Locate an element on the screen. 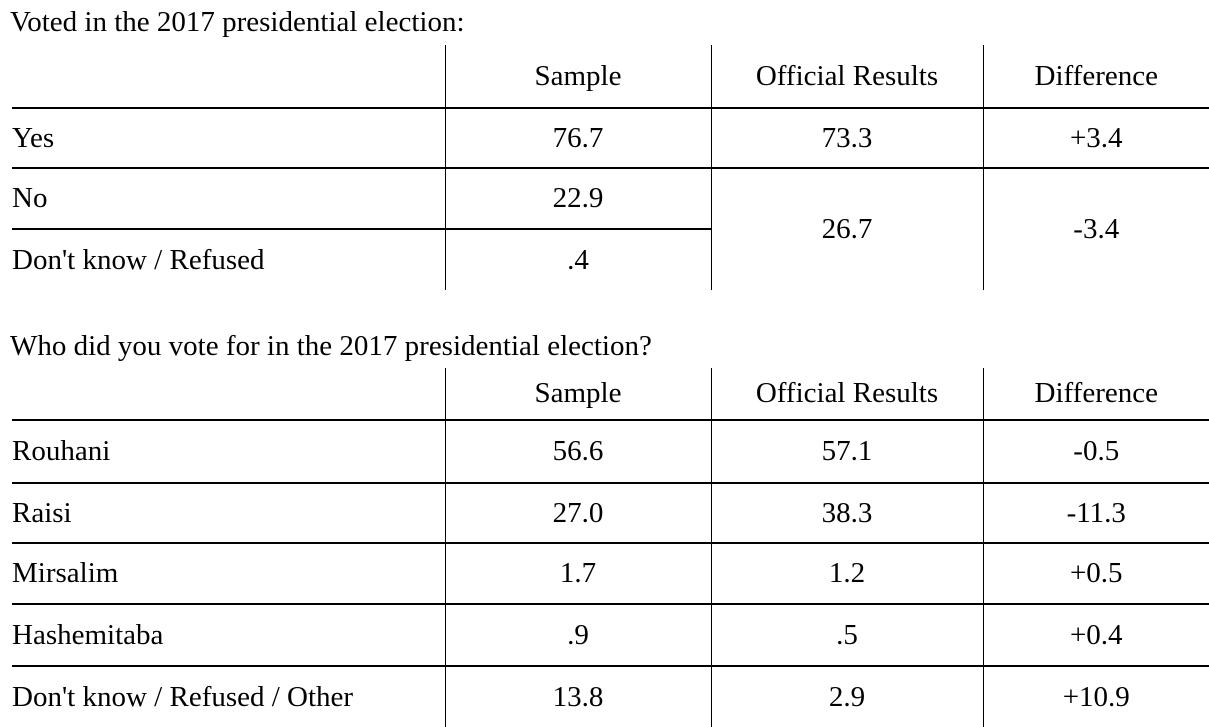  difference-merged-value-cell: -3.4 is located at coordinates (1095, 229).